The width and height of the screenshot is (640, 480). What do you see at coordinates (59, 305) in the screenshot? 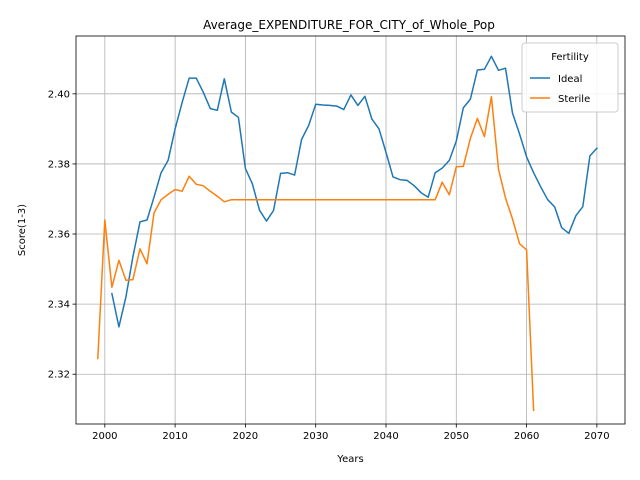
I see `y-tick-label: 2.34` at bounding box center [59, 305].